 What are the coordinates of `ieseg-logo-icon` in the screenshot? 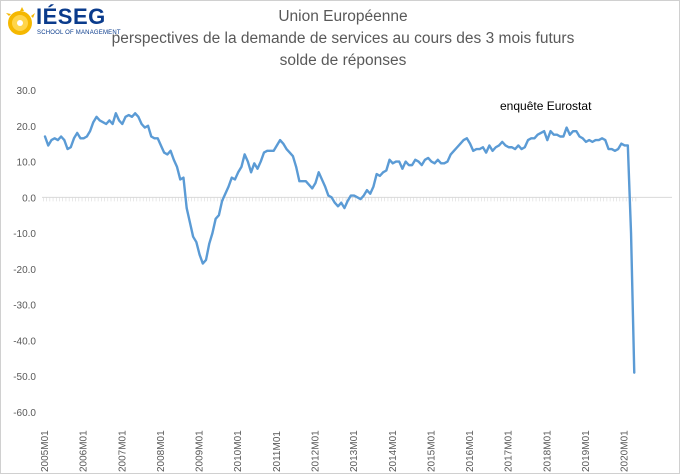 It's located at (20, 21).